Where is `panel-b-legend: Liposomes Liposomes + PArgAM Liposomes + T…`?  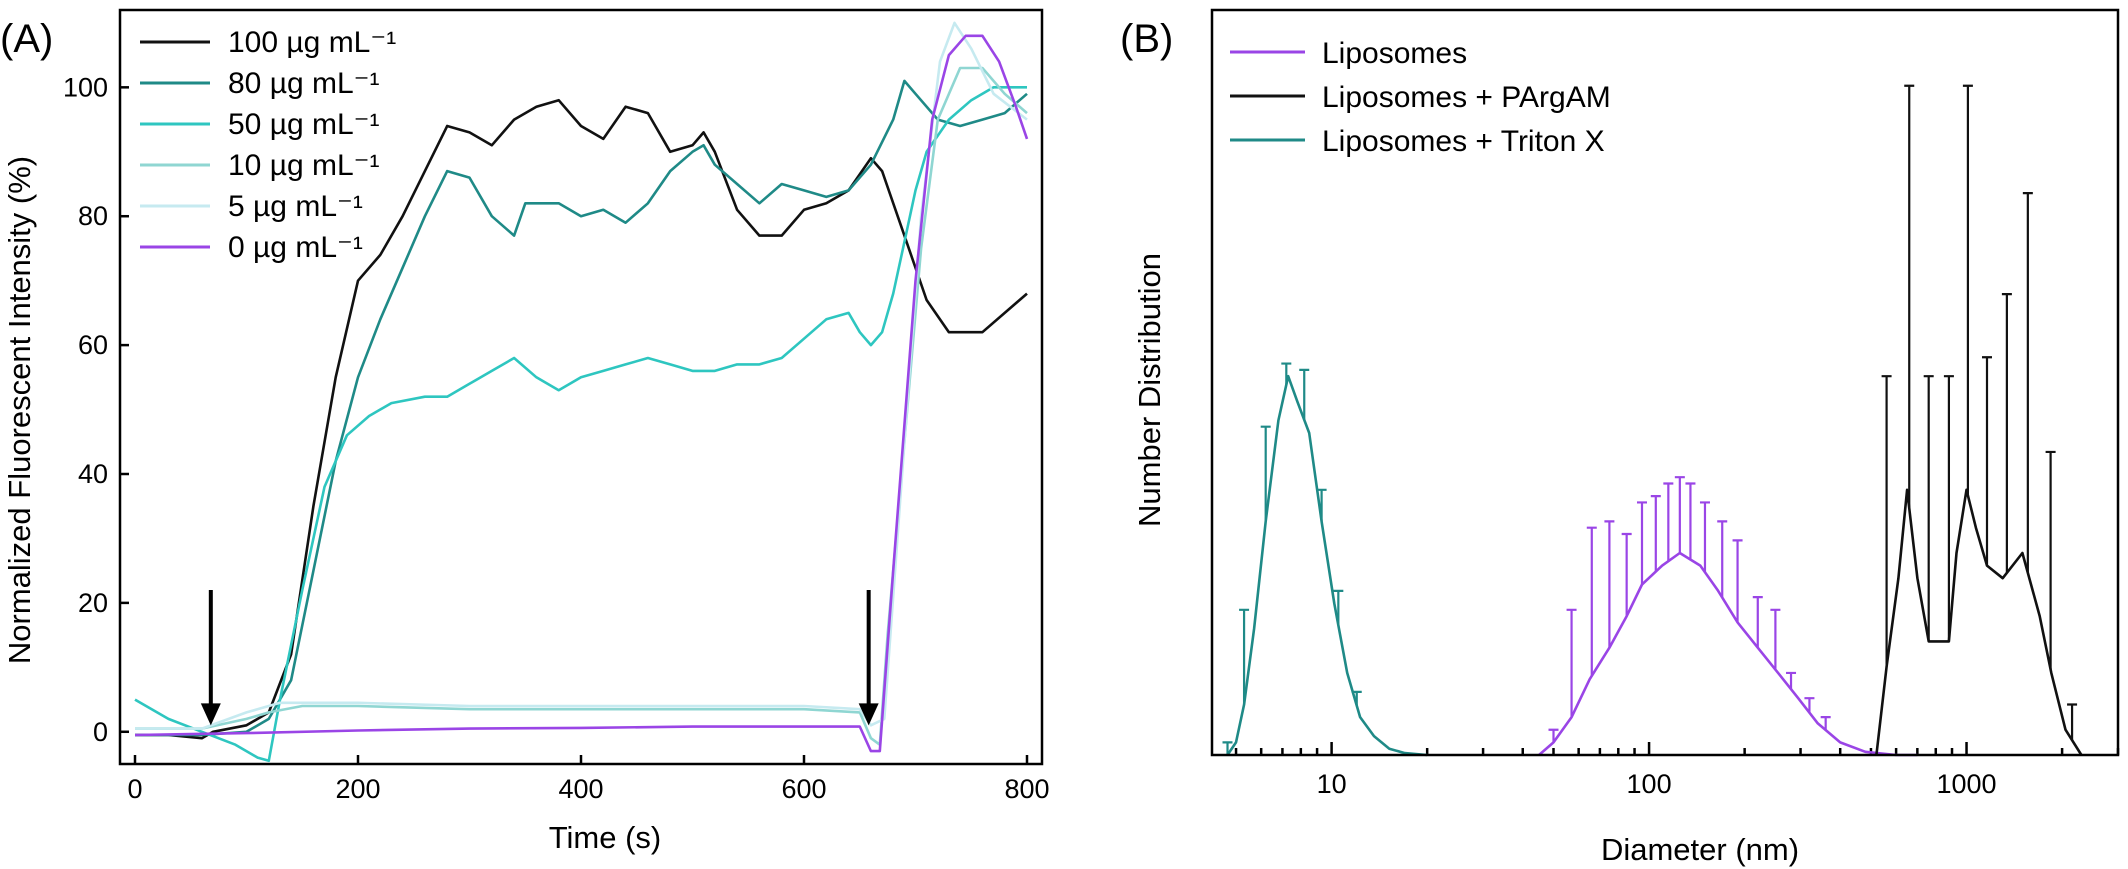
panel-b-legend: Liposomes Liposomes + PArgAM Liposomes + T… is located at coordinates (1420, 97).